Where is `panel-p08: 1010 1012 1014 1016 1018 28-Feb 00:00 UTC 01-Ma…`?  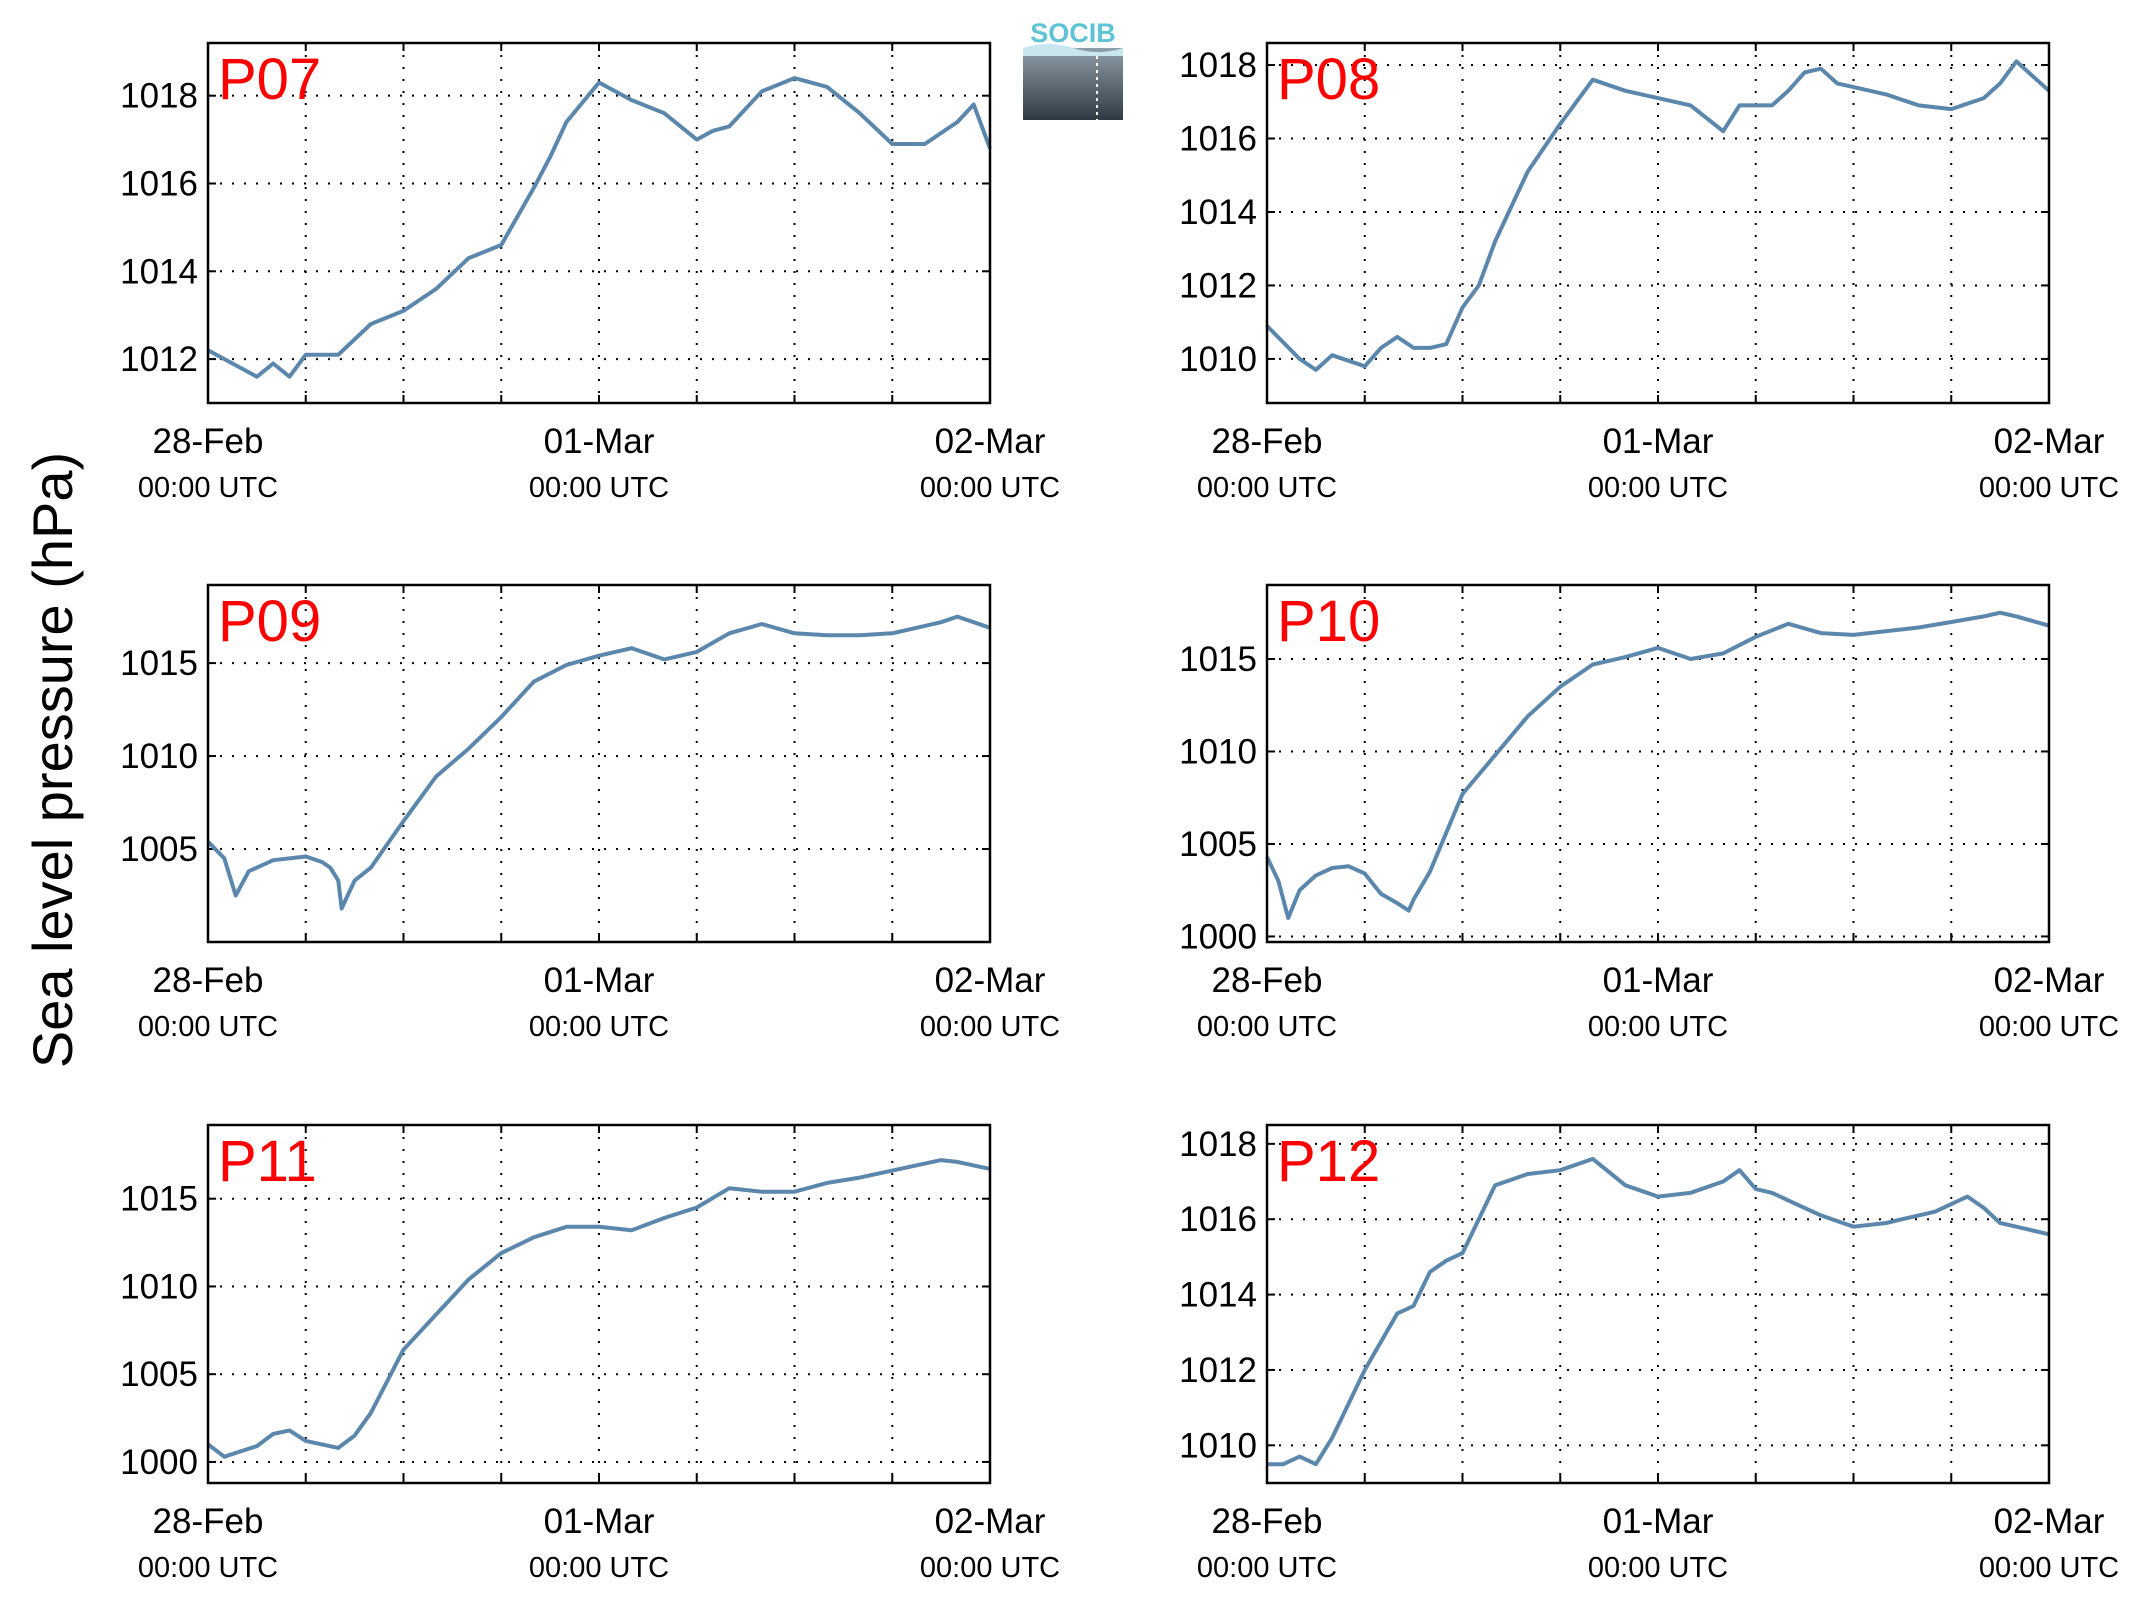 panel-p08: 1010 1012 1014 1016 1018 28-Feb 00:00 UTC 01-Ma… is located at coordinates (1649, 272).